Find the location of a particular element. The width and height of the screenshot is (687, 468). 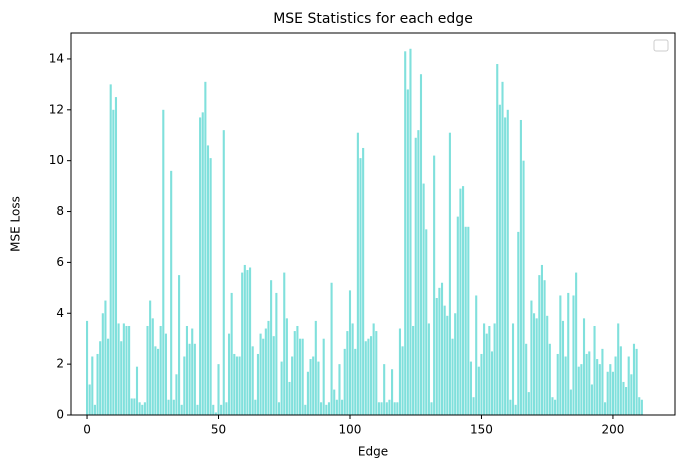

x-tick-label: 50 is located at coordinates (218, 430).